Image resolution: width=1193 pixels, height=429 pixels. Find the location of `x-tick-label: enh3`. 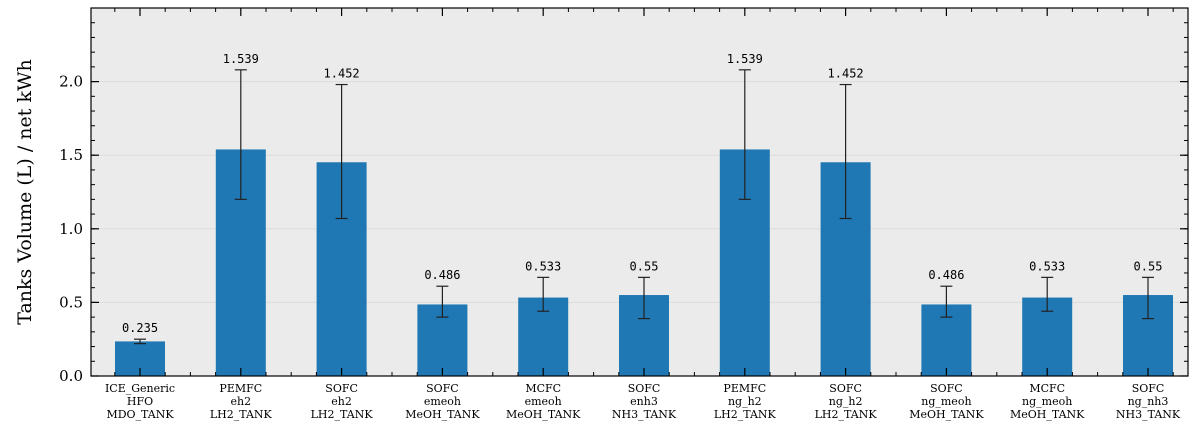

x-tick-label: enh3 is located at coordinates (644, 401).